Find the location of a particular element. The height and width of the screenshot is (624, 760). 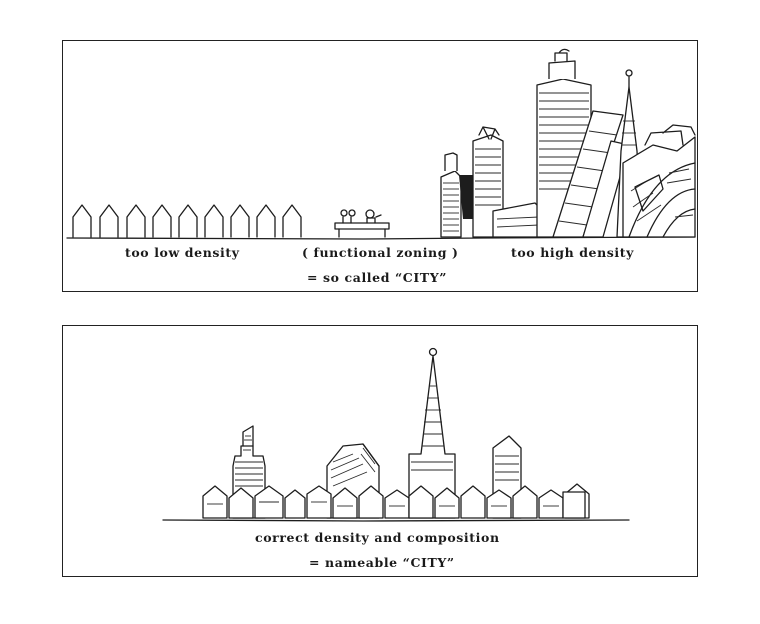

low-density-houses is located at coordinates (187, 221).